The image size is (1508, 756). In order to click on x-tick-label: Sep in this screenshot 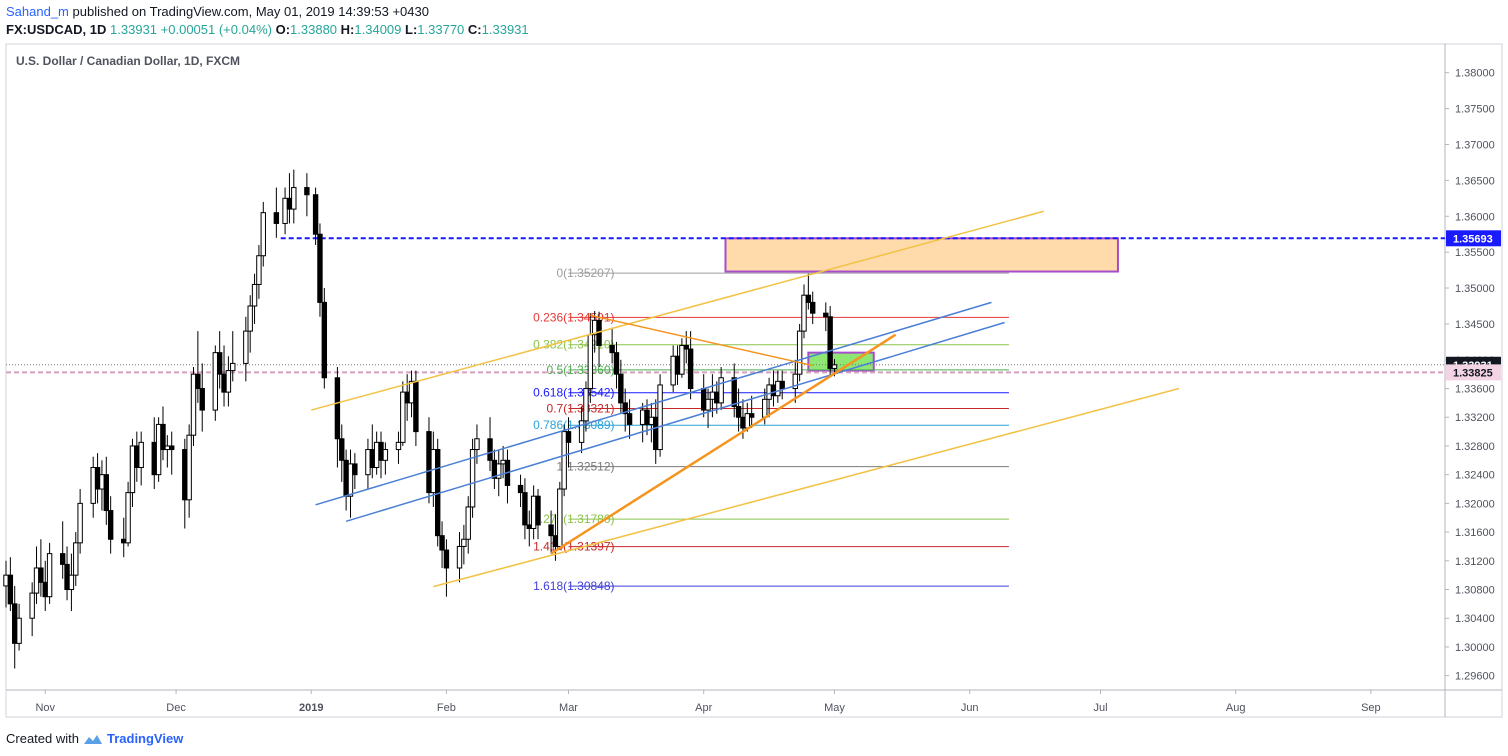, I will do `click(1371, 708)`.